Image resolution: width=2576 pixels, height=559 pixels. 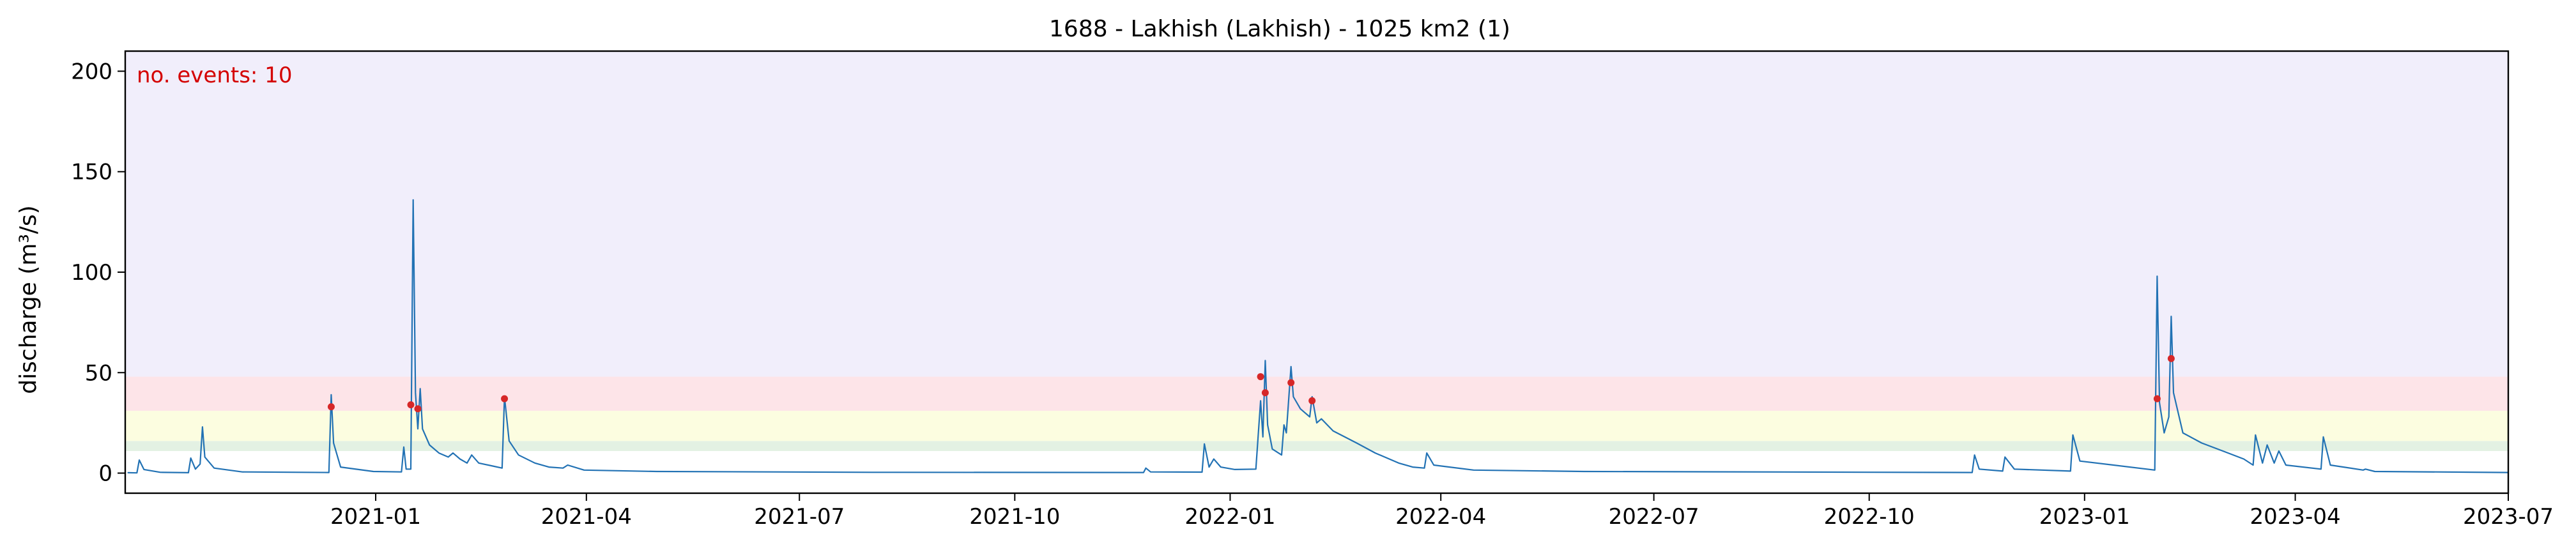 What do you see at coordinates (91, 71) in the screenshot?
I see `y-tick-label-4: 200` at bounding box center [91, 71].